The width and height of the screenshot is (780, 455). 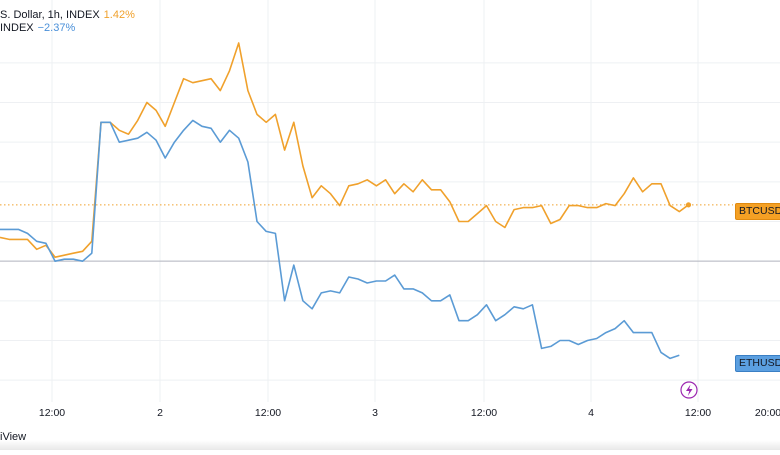 What do you see at coordinates (591, 413) in the screenshot?
I see `x-tick-label: 4` at bounding box center [591, 413].